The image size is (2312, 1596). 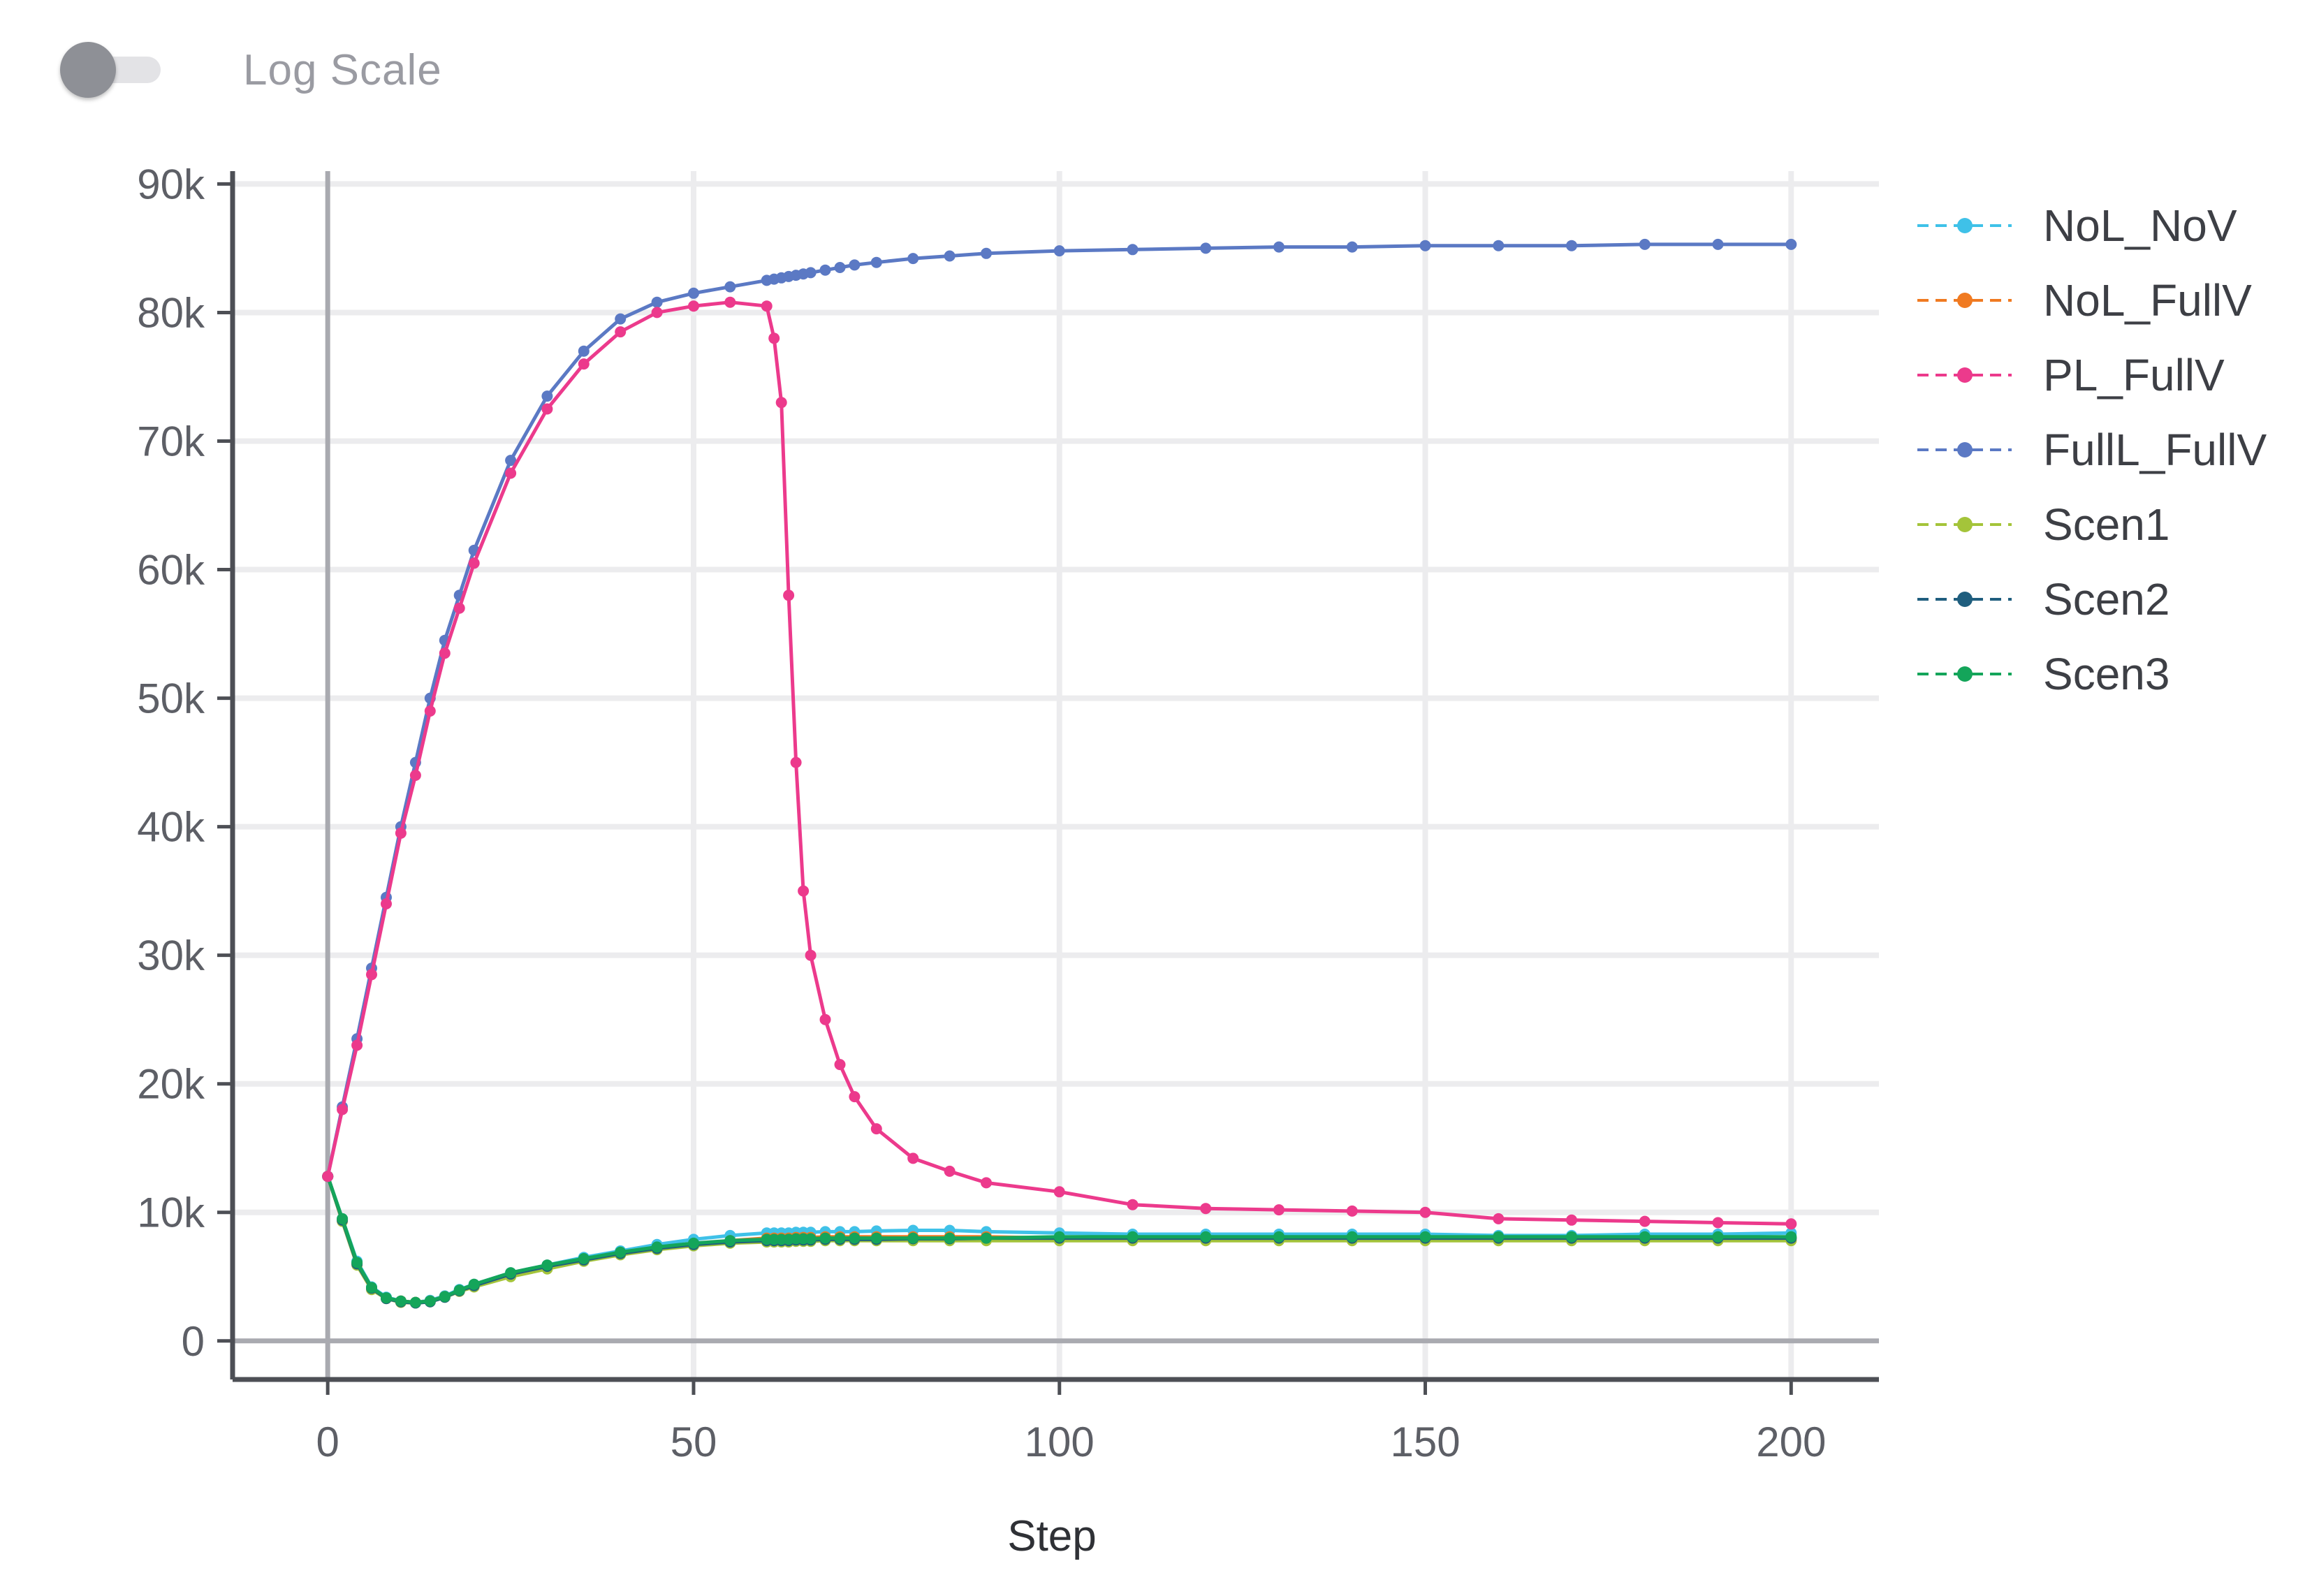 I want to click on legend-item-pl-fullv: PL_FullV, so click(x=2071, y=375).